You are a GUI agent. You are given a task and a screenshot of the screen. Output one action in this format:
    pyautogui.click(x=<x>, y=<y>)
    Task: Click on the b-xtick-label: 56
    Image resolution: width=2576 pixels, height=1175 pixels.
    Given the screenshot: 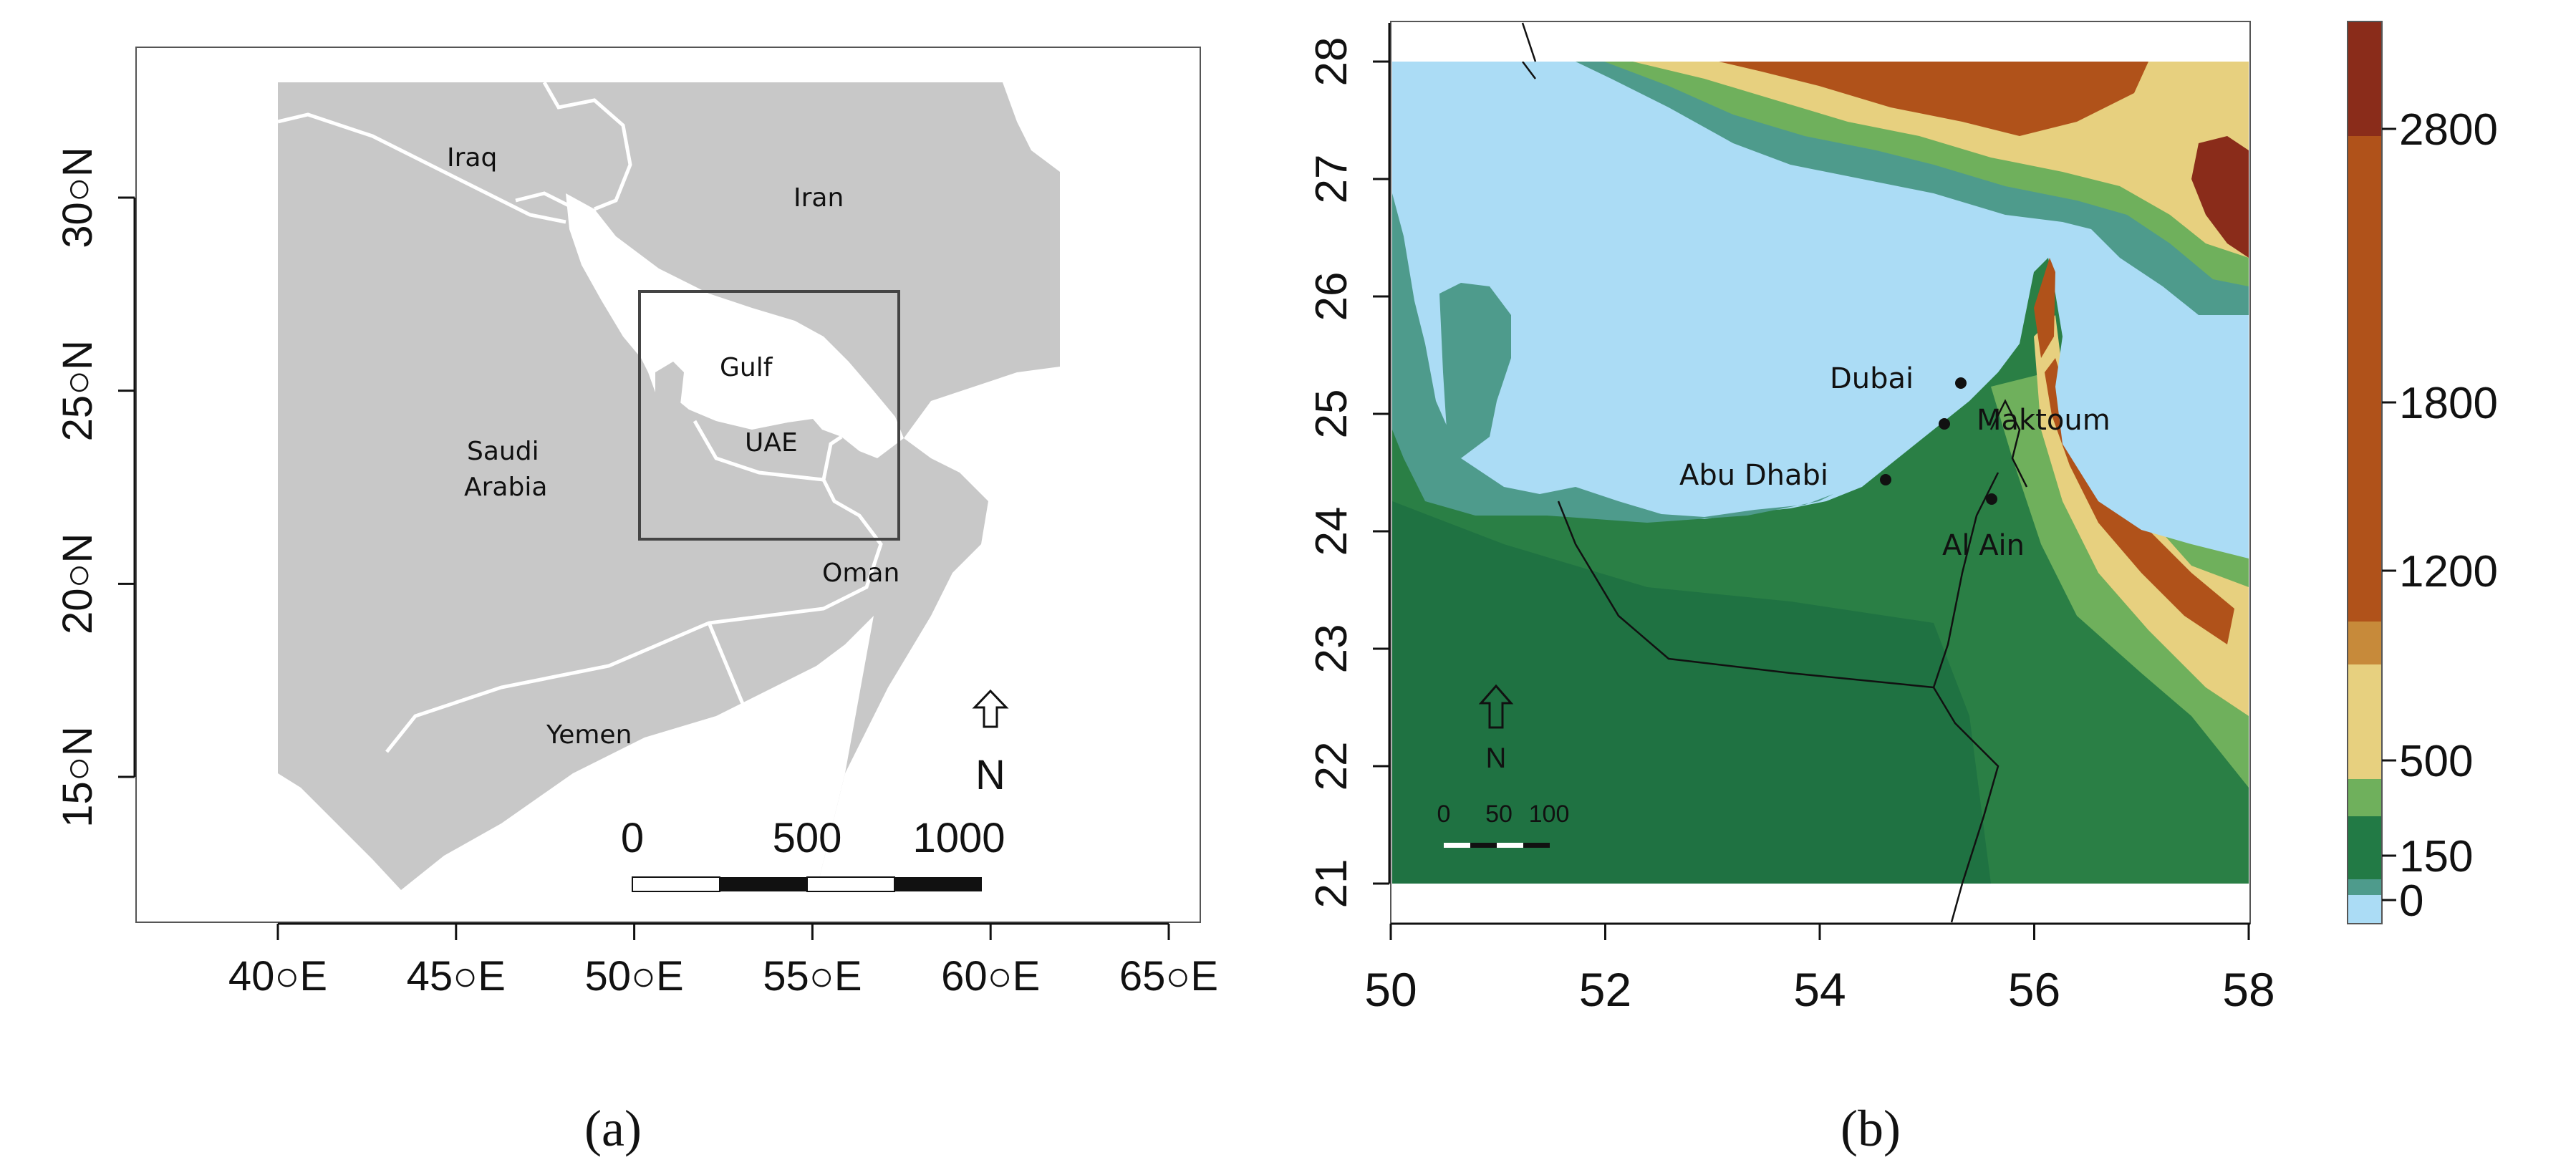 What is the action you would take?
    pyautogui.click(x=2034, y=989)
    